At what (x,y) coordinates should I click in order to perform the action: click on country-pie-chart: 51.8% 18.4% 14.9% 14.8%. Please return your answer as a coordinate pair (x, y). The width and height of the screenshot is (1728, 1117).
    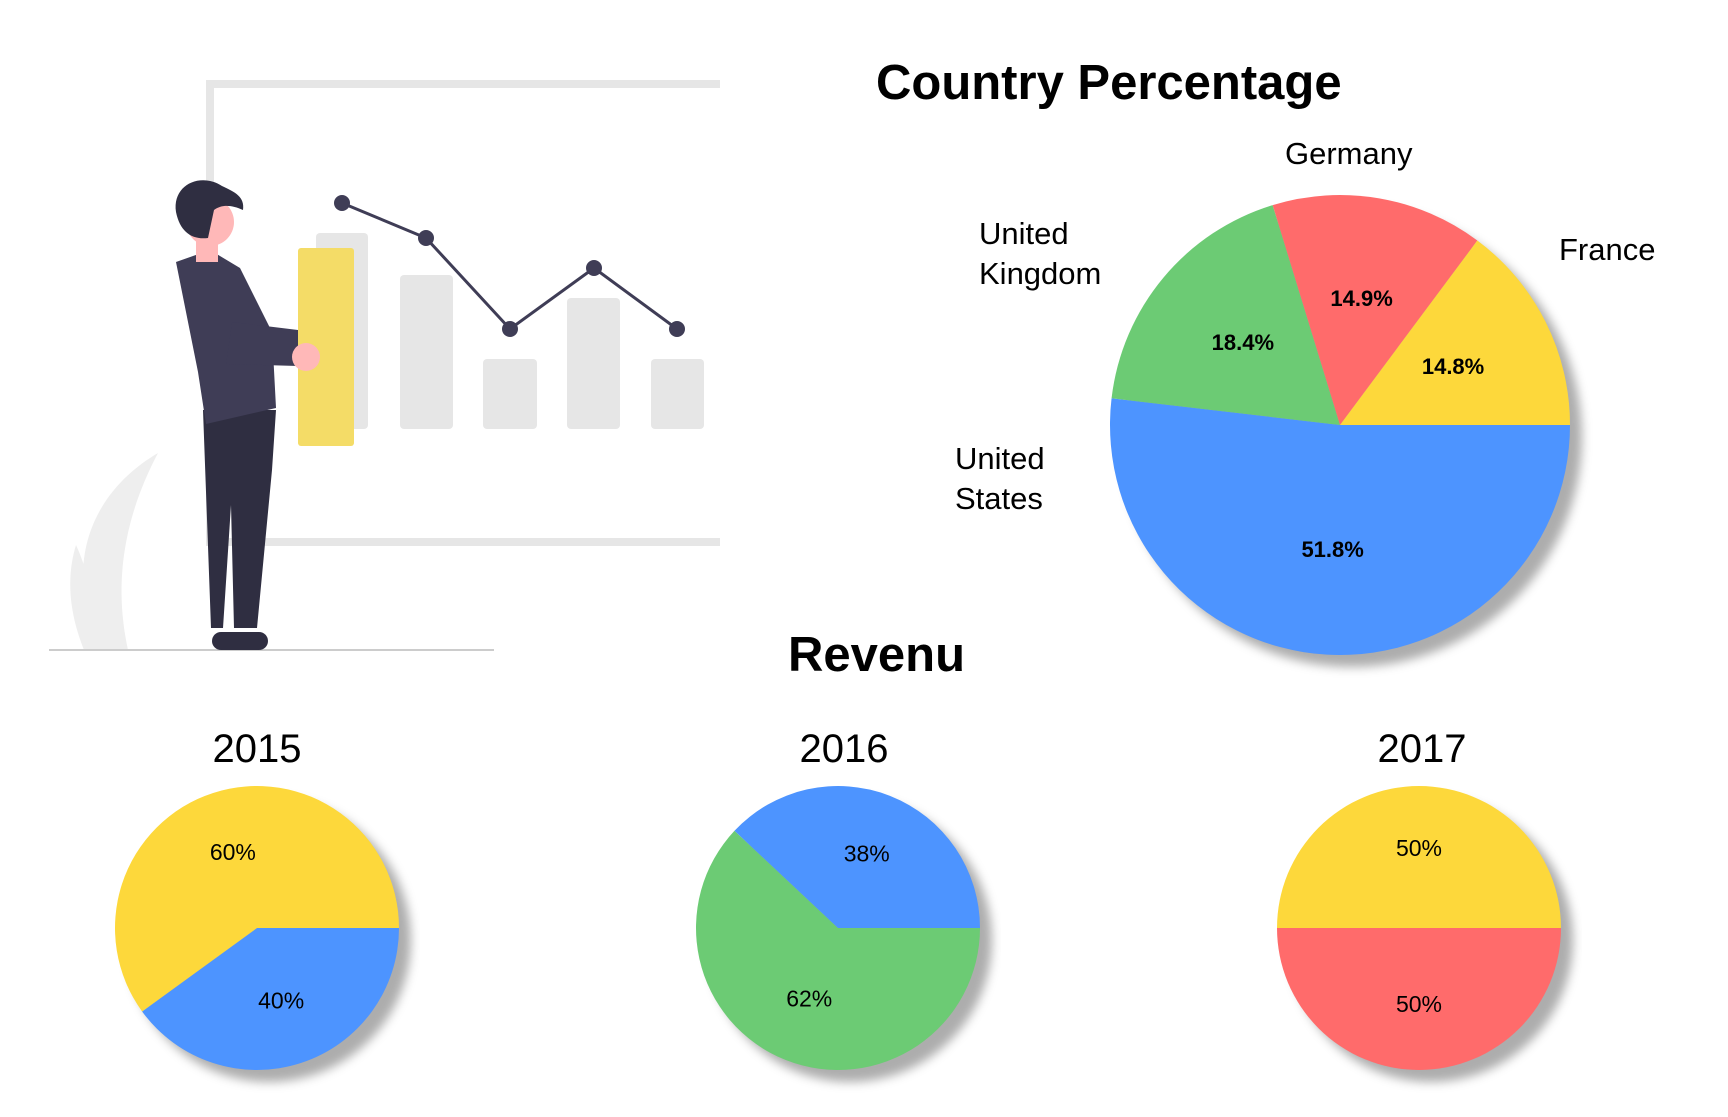
    Looking at the image, I should click on (1346, 431).